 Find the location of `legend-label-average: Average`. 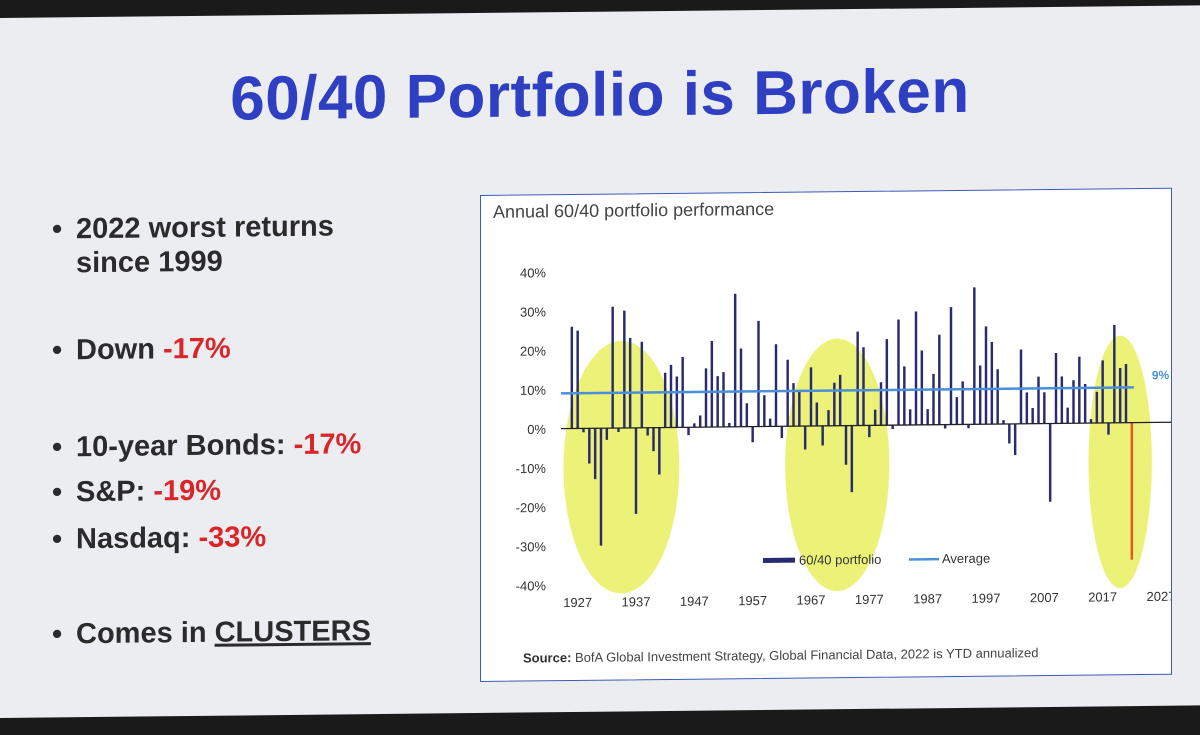

legend-label-average: Average is located at coordinates (966, 559).